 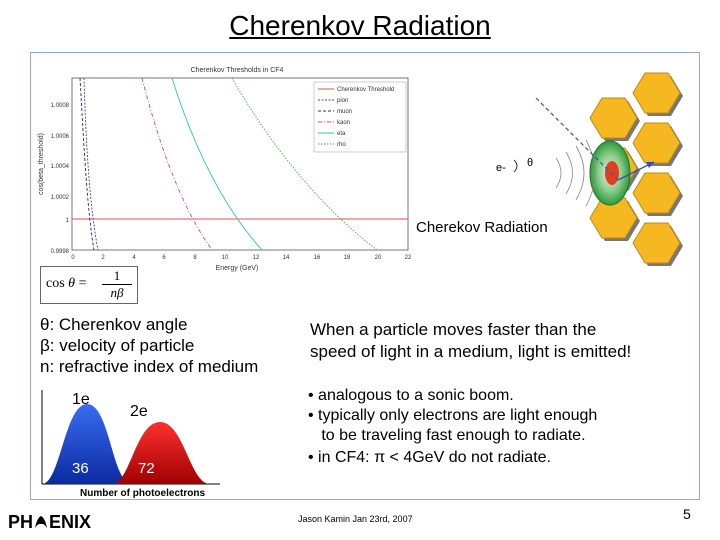 I want to click on bird-icon, so click(x=41, y=522).